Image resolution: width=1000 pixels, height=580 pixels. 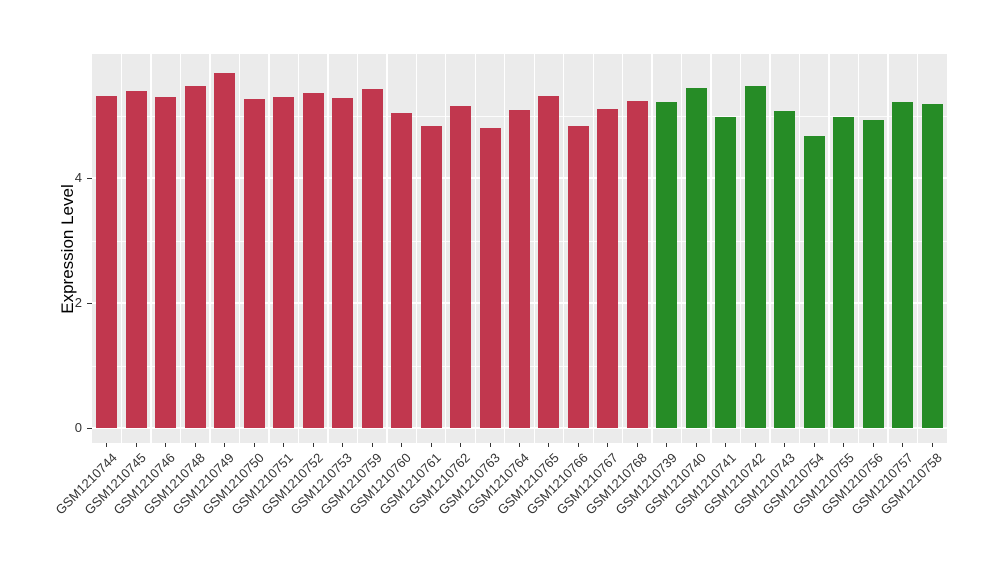 I want to click on bar-GSM1210756, so click(x=873, y=273).